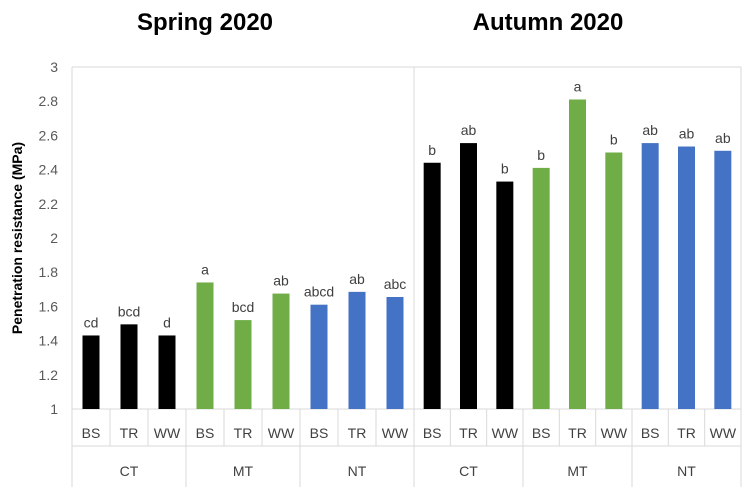  Describe the element at coordinates (49, 170) in the screenshot. I see `y-tick-label: 2.4` at that location.